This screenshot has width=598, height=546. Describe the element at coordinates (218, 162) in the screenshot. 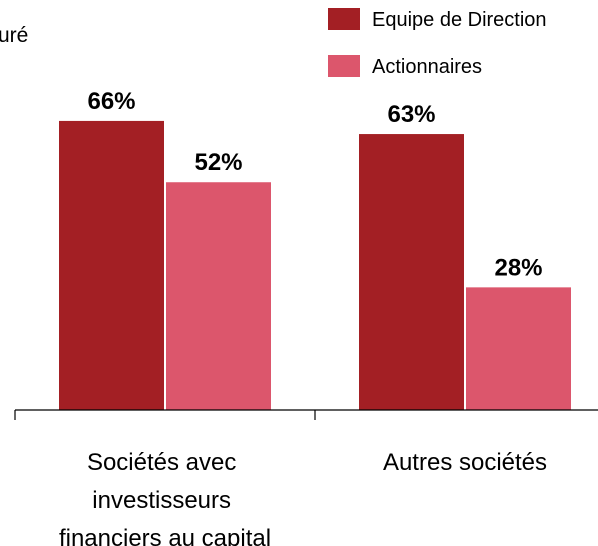

I see `data-label: 52%` at that location.